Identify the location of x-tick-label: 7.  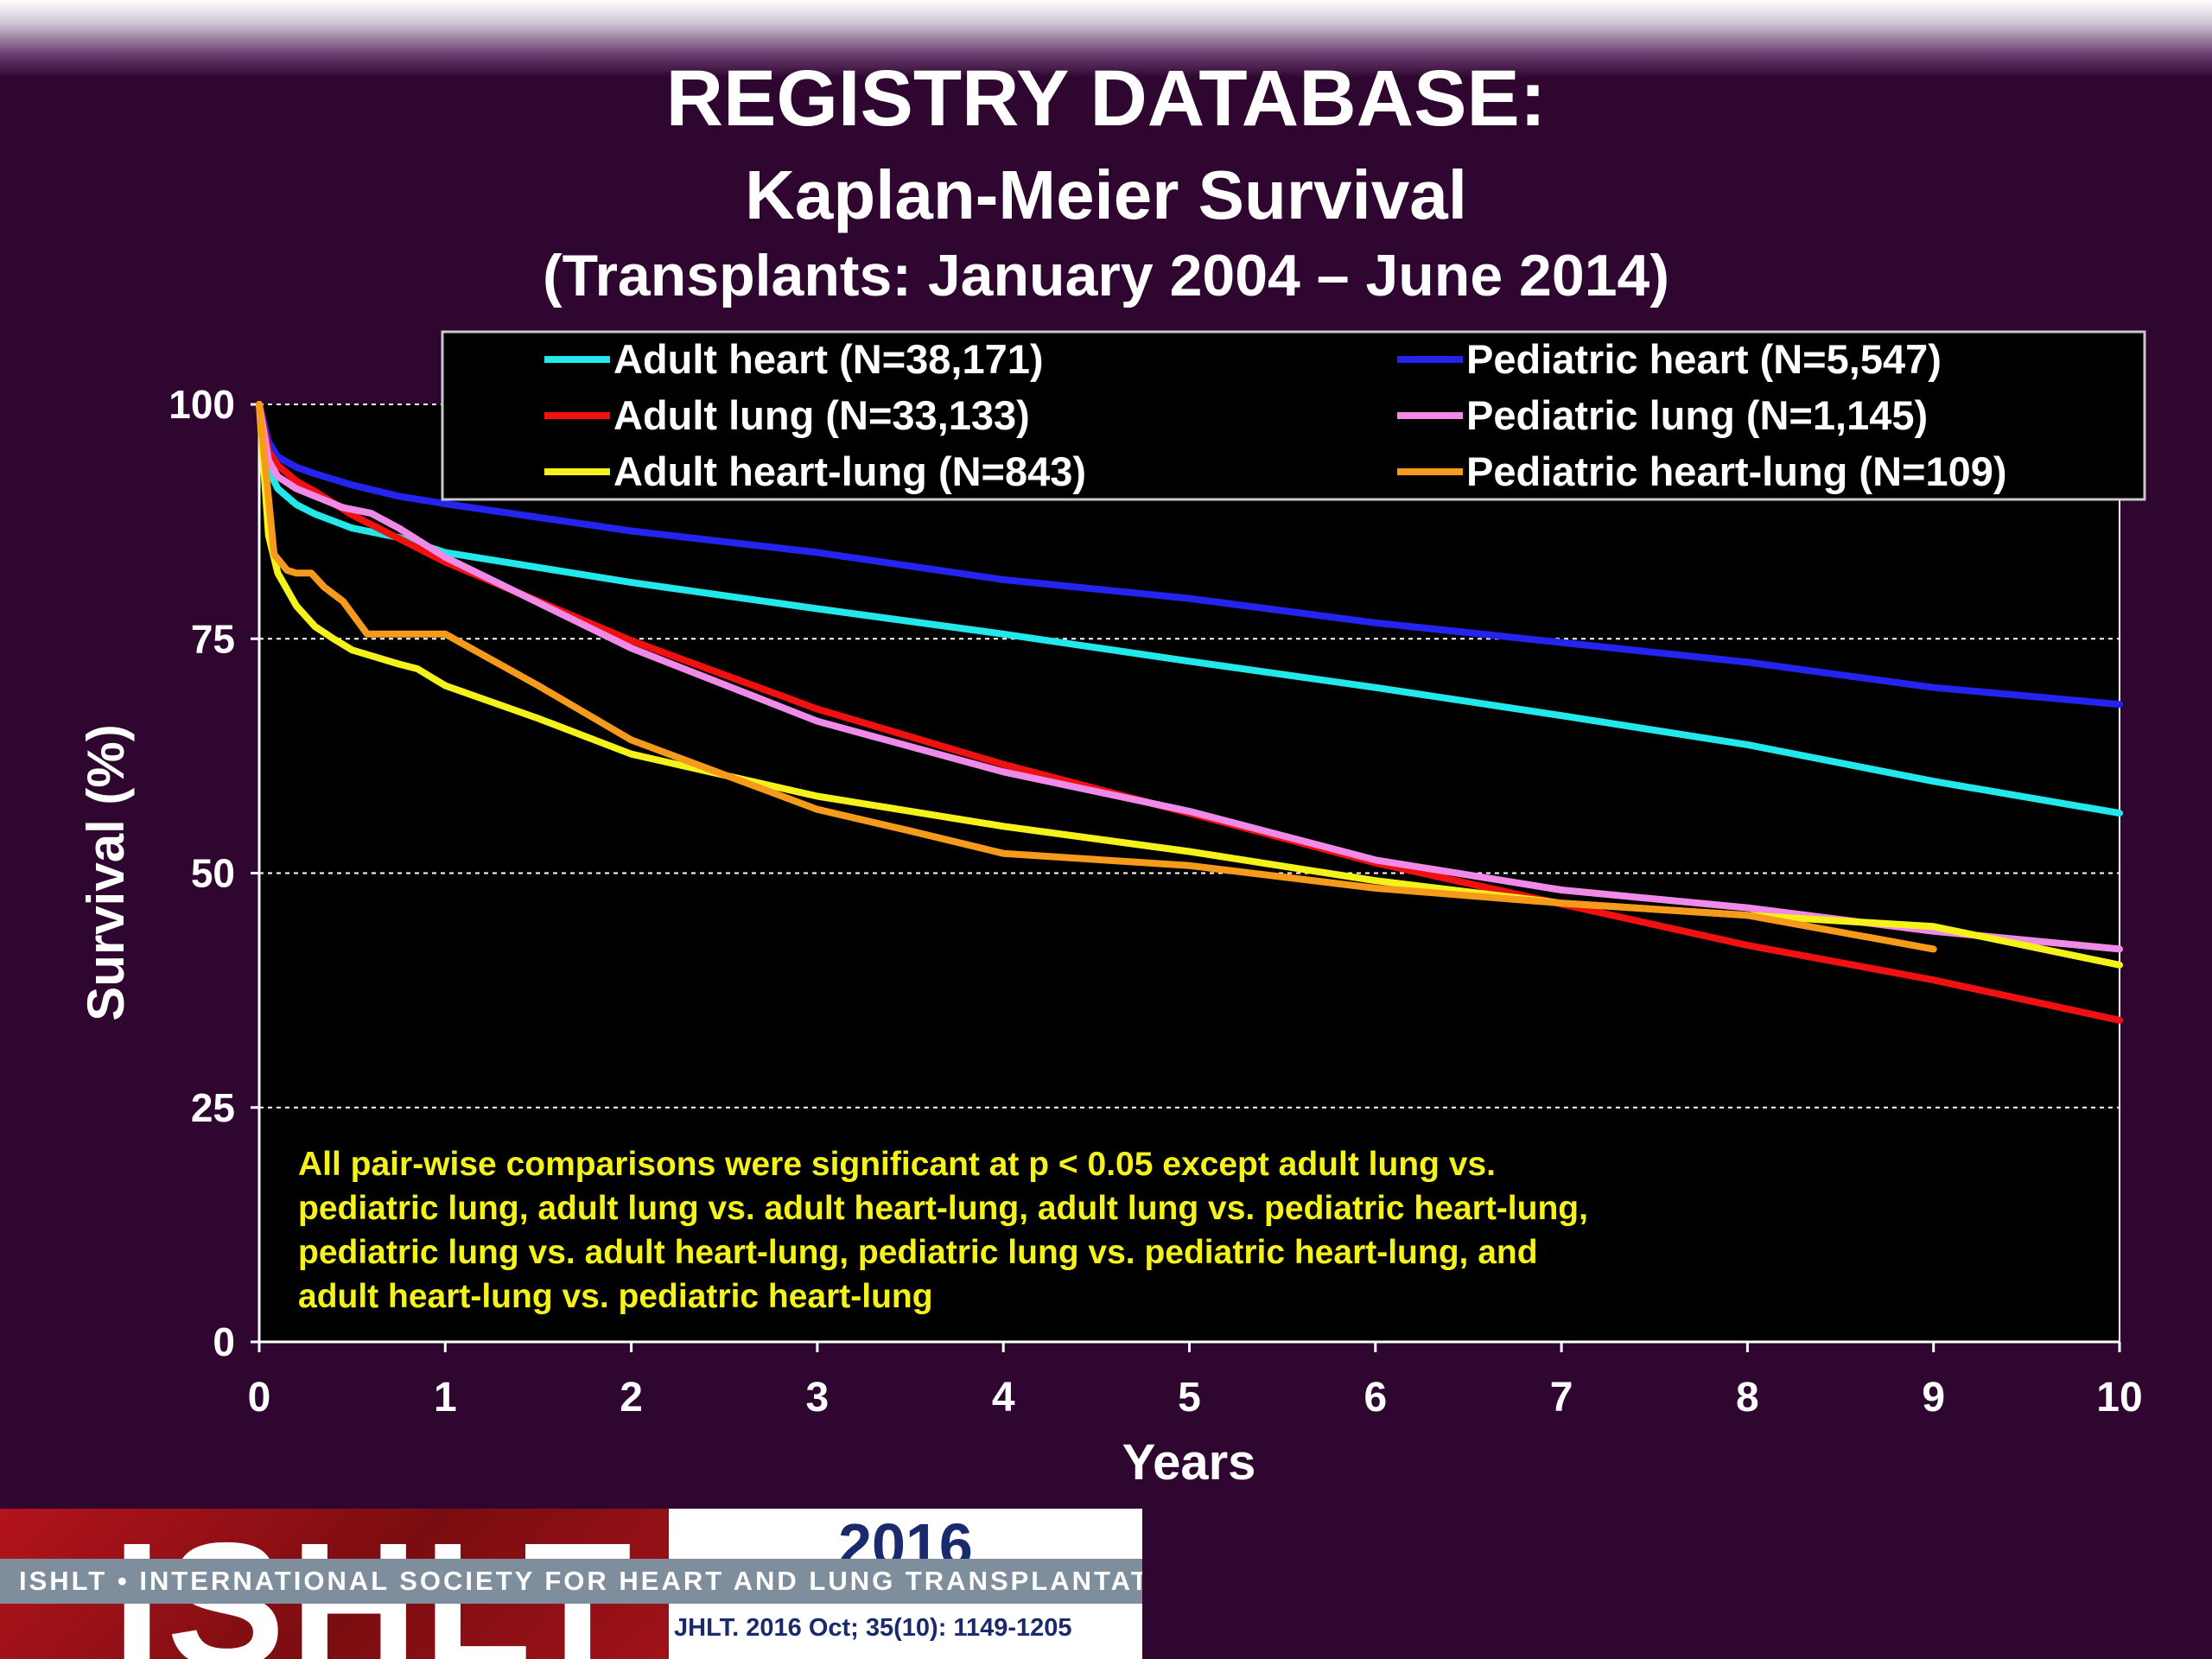
(1561, 1398).